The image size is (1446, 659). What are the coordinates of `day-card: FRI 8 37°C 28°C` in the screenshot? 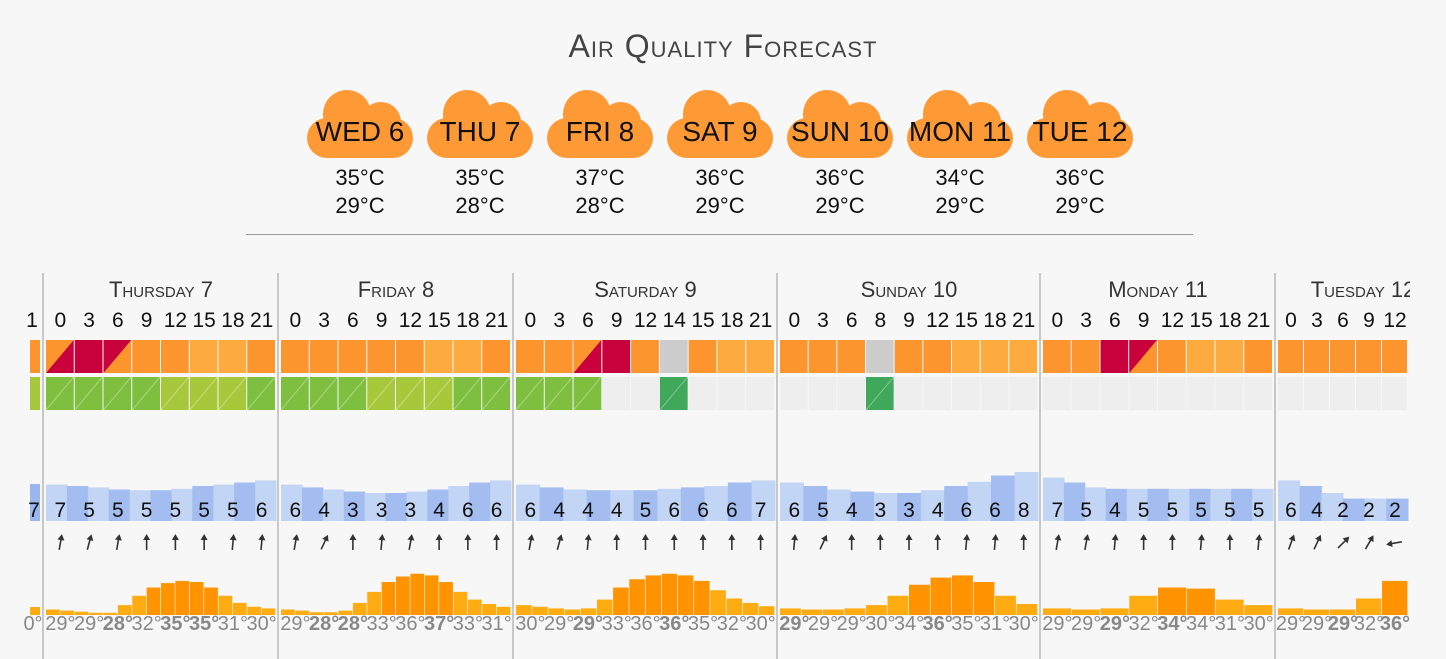 It's located at (600, 155).